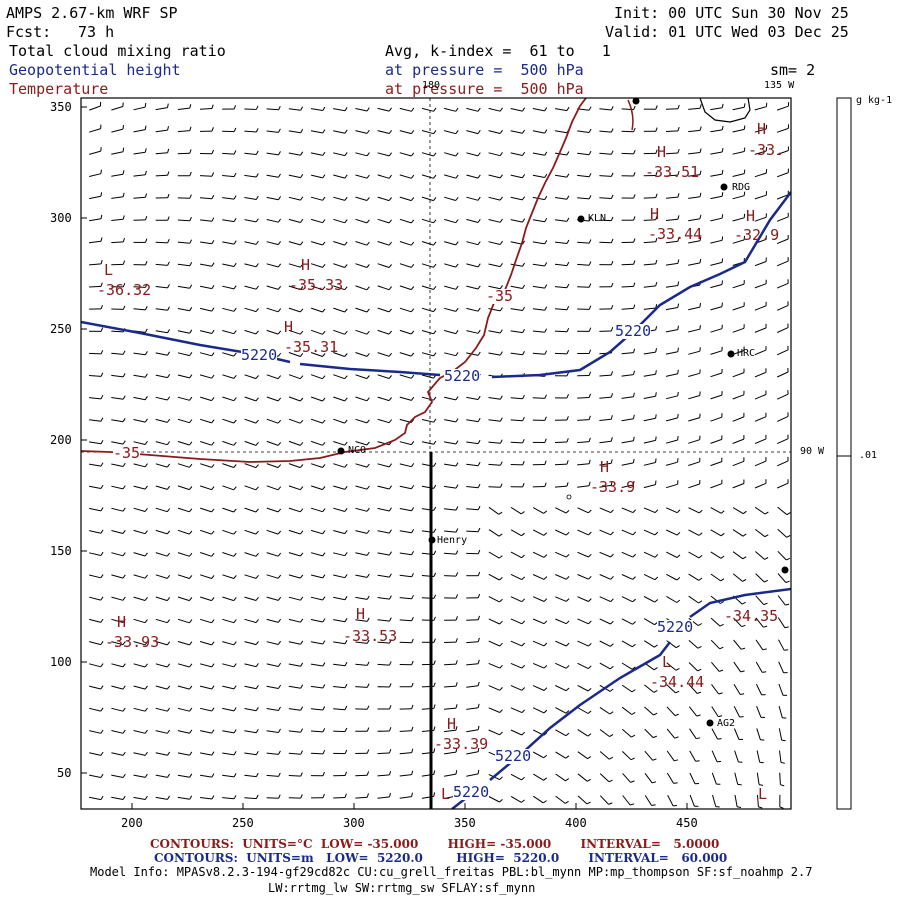 This screenshot has width=900, height=900. What do you see at coordinates (785, 570) in the screenshot?
I see `station-dot` at bounding box center [785, 570].